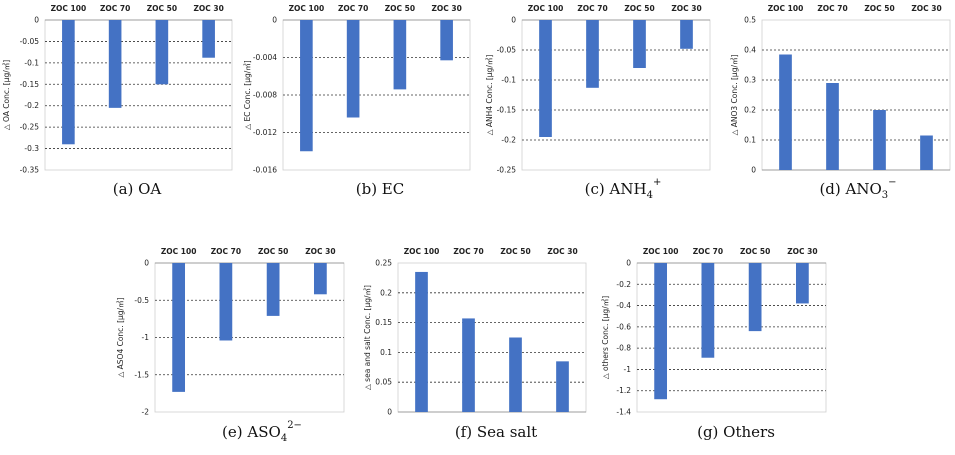 This screenshot has width=955, height=455. I want to click on y-tick-label: -0.6, so click(623, 326).